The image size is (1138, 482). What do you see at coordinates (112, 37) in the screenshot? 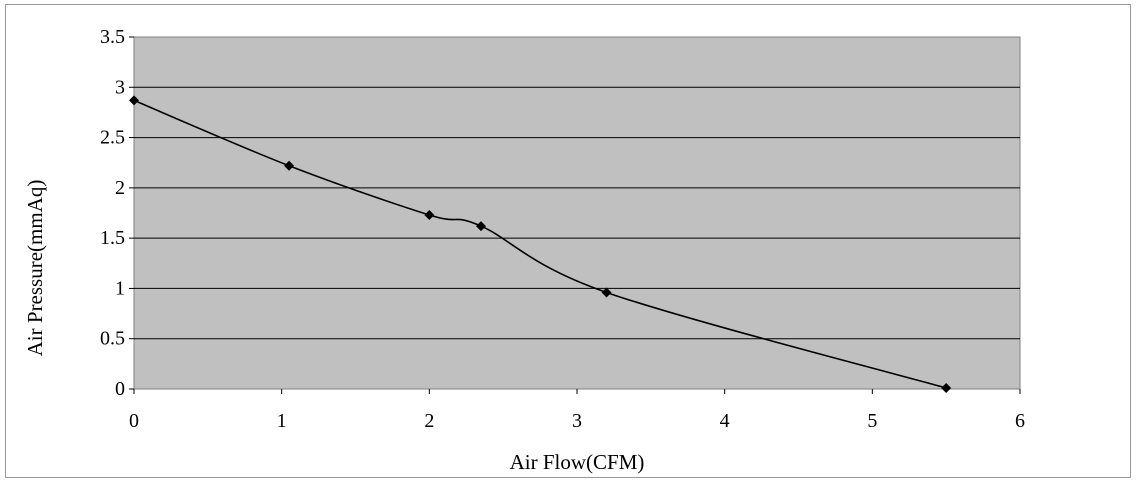
I see `y-tick-label: 3.5` at bounding box center [112, 37].